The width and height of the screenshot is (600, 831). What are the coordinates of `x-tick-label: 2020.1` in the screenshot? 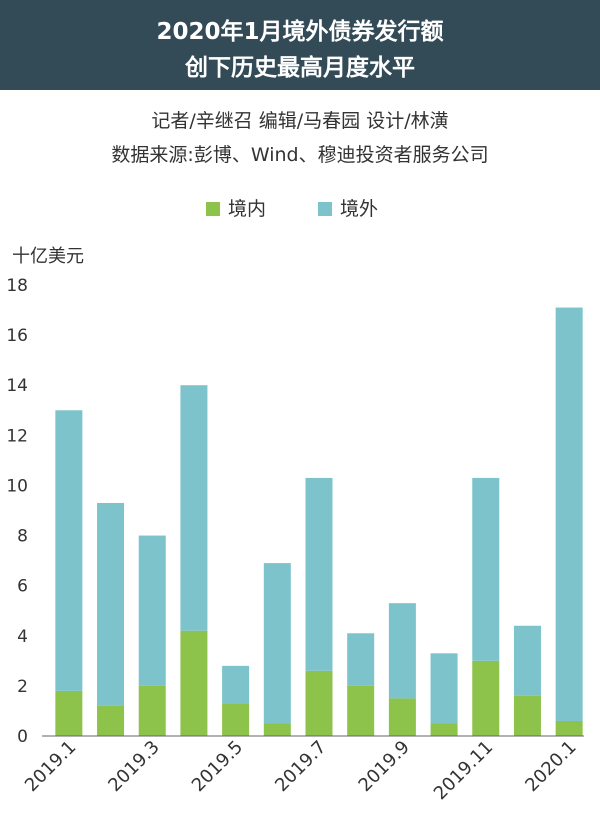 It's located at (550, 766).